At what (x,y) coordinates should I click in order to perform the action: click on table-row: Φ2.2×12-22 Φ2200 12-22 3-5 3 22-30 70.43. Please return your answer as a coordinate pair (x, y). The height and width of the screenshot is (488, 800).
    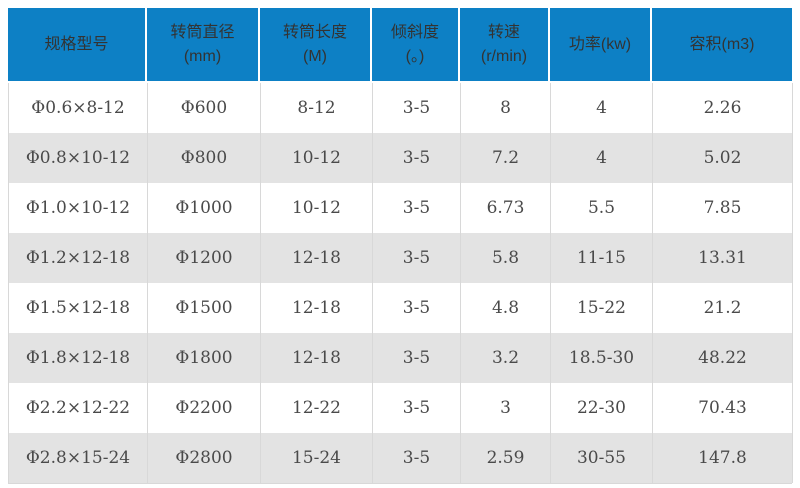
    Looking at the image, I should click on (401, 408).